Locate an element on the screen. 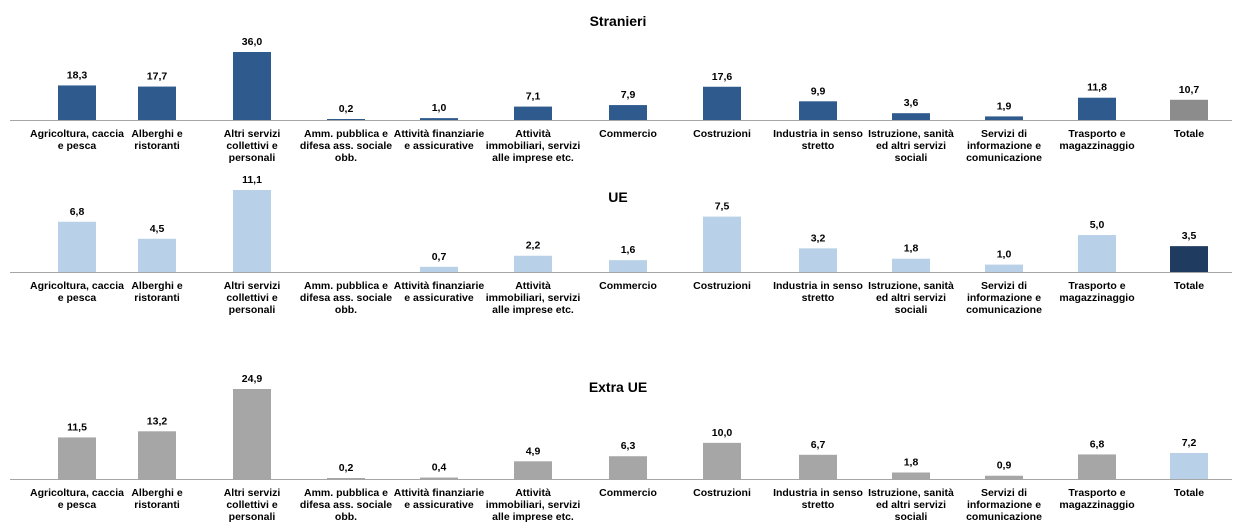 This screenshot has height=528, width=1236. data-label: 1,9 is located at coordinates (1004, 106).